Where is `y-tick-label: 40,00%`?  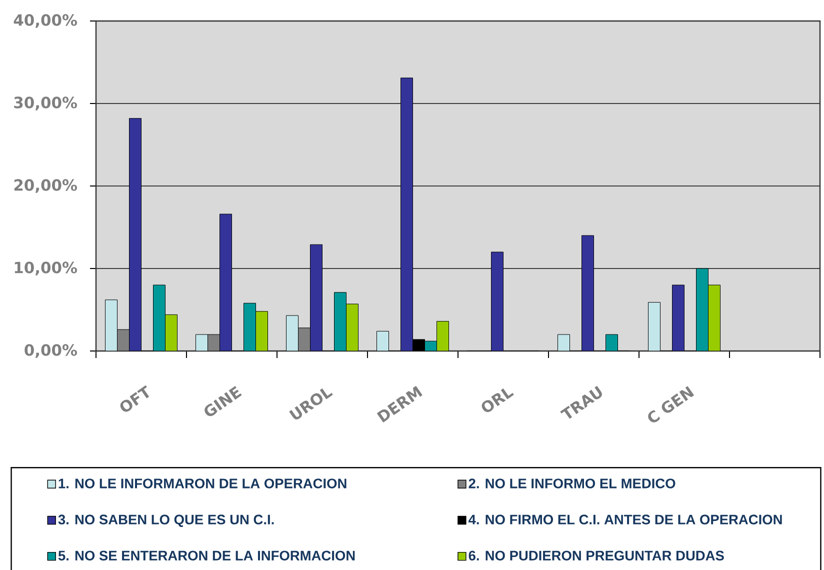 y-tick-label: 40,00% is located at coordinates (46, 21).